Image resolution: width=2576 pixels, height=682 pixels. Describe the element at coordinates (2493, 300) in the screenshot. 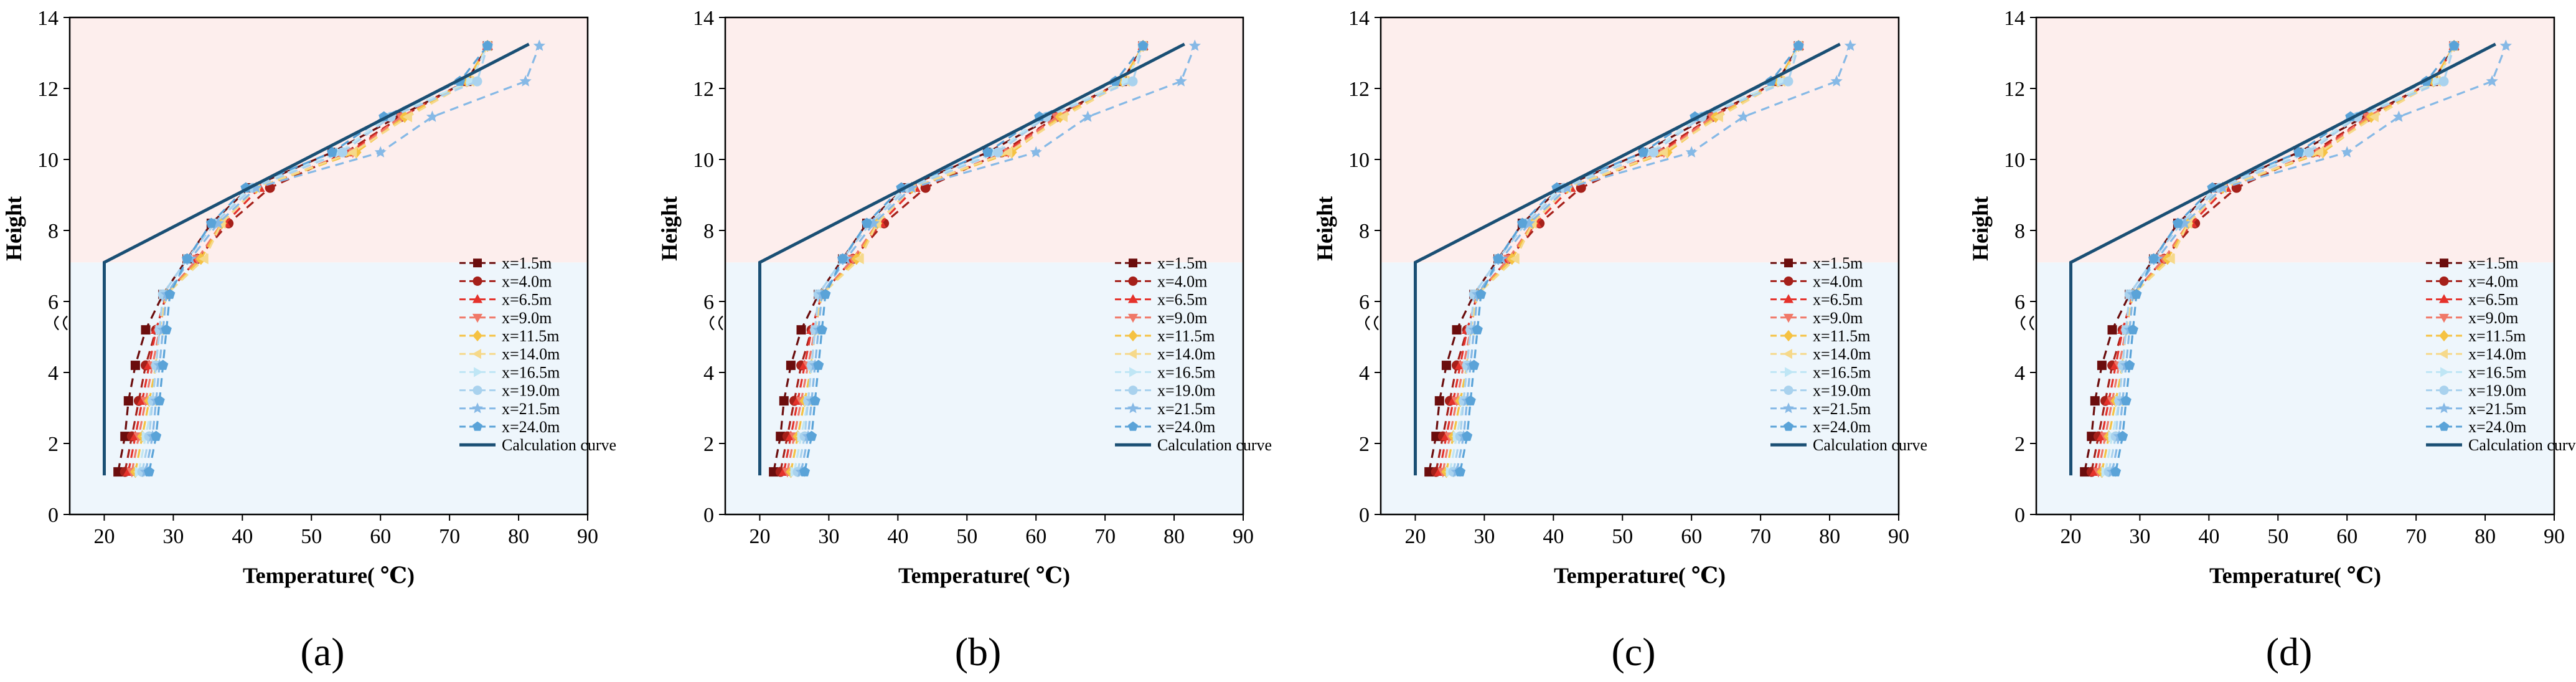

I see `legend-label: x=6.5m` at that location.